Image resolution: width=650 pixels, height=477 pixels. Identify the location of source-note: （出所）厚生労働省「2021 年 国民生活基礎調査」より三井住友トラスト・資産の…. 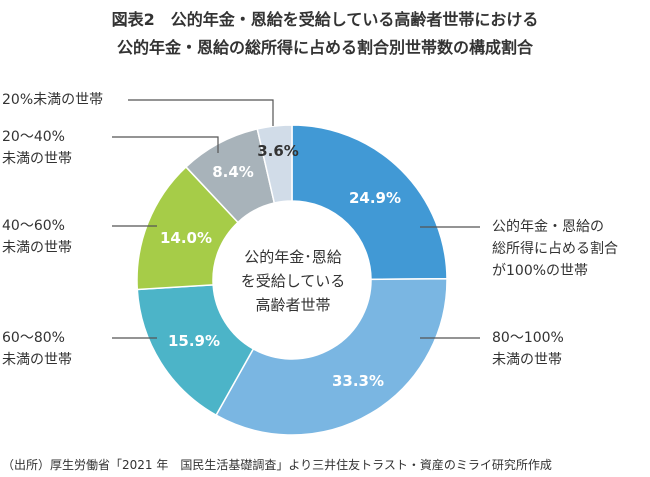
(277, 465).